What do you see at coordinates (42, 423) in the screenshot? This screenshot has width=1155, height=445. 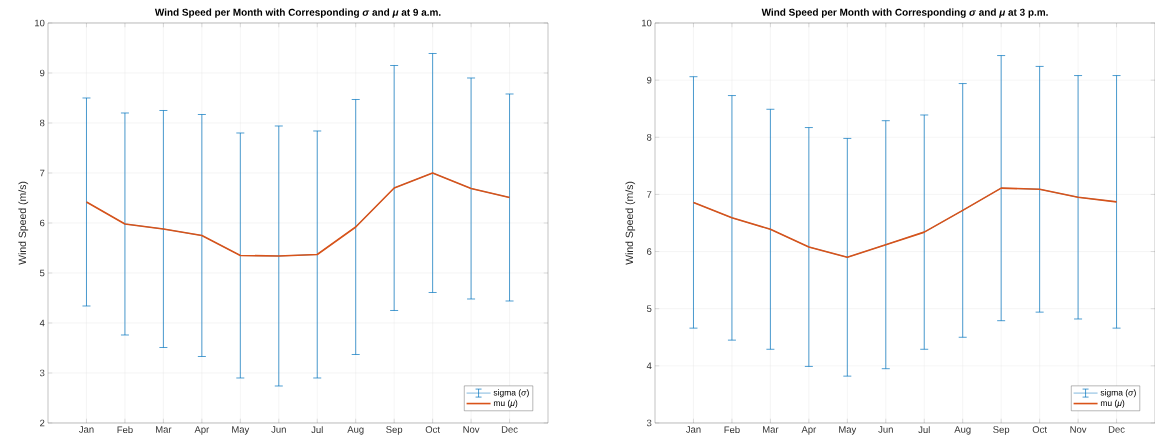 I see `y-tick-label: 2` at bounding box center [42, 423].